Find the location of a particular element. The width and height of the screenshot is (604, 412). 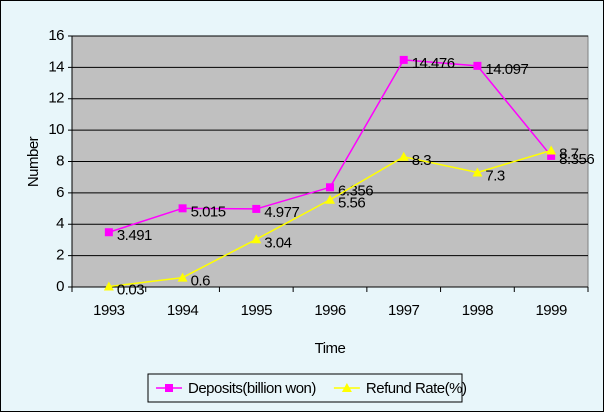

y-tick-label: 14 is located at coordinates (56, 66).